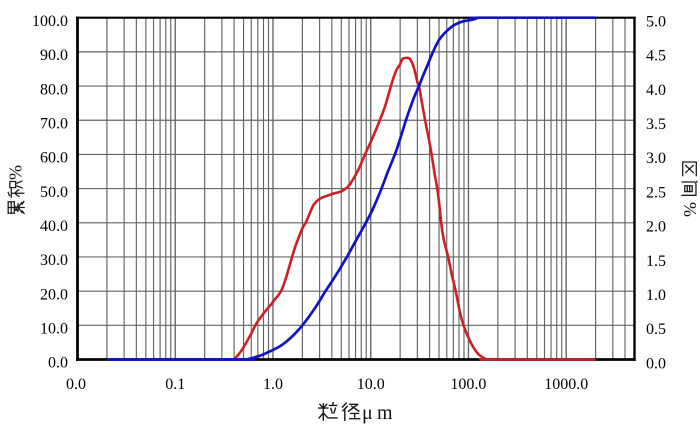  I want to click on svg-text: 70.0, so click(54, 123).